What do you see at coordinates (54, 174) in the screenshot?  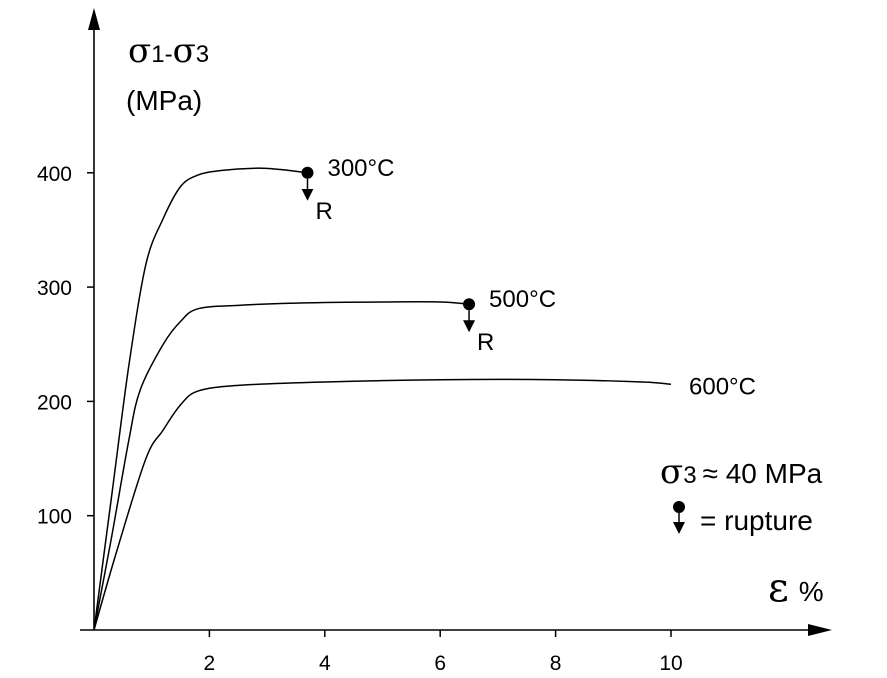 I see `y-tick-label-400: 400` at bounding box center [54, 174].